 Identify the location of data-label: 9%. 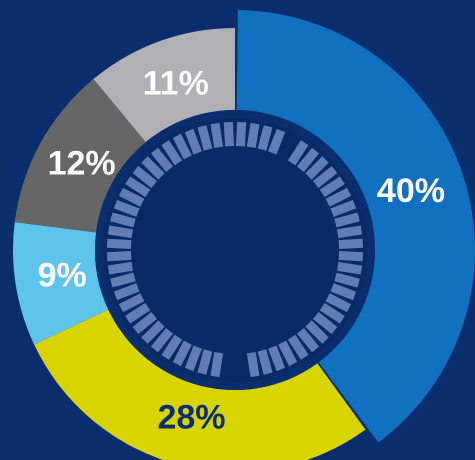
(62, 275).